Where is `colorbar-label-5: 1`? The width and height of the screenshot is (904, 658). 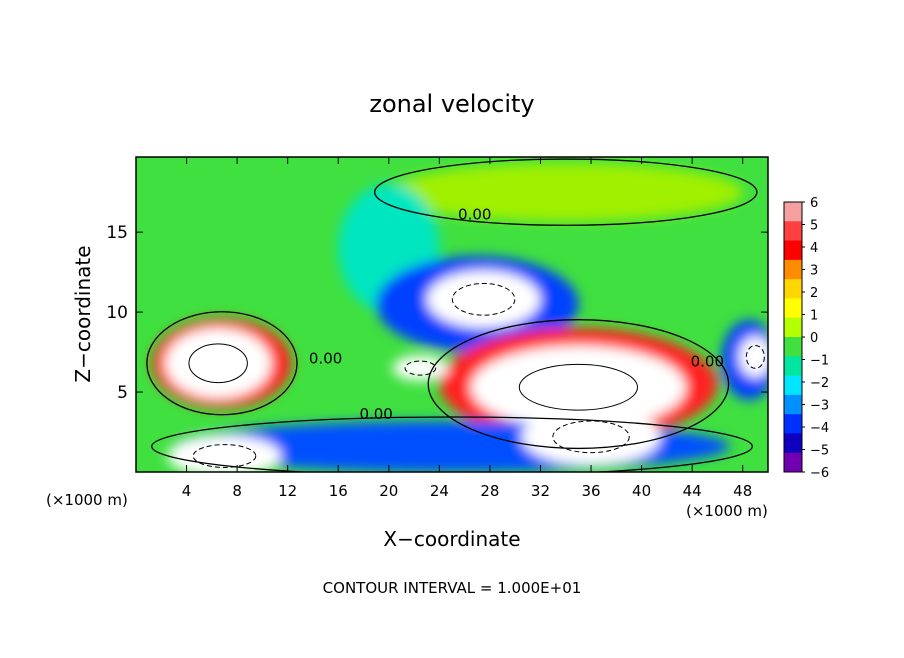
colorbar-label-5: 1 is located at coordinates (814, 316).